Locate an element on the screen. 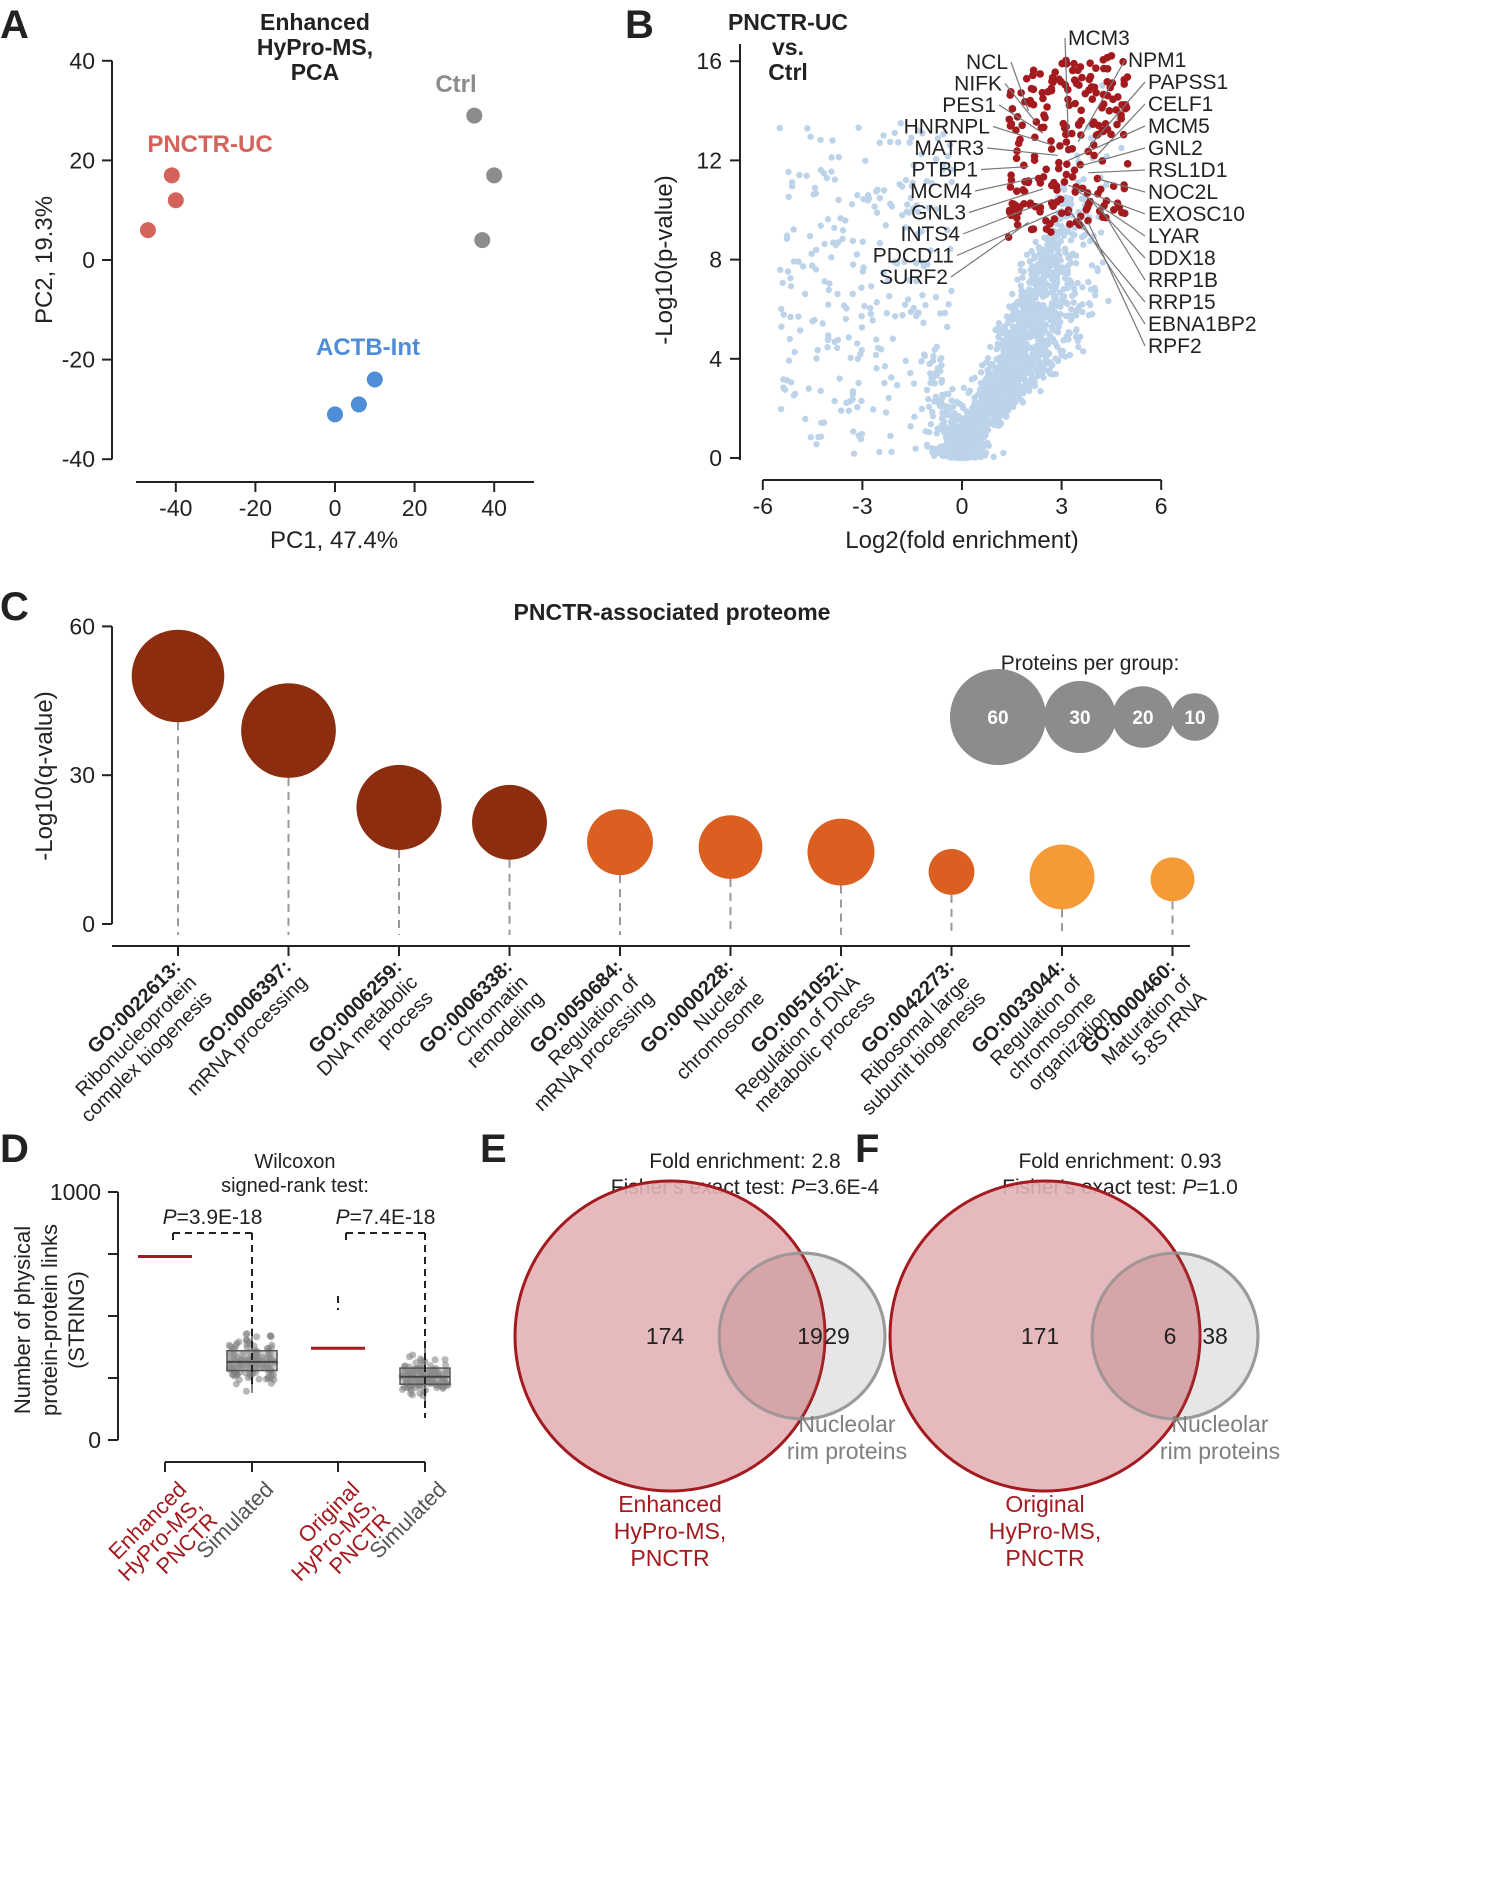 The height and width of the screenshot is (1888, 1499). legend-bubble-label: 10 is located at coordinates (1194, 718).